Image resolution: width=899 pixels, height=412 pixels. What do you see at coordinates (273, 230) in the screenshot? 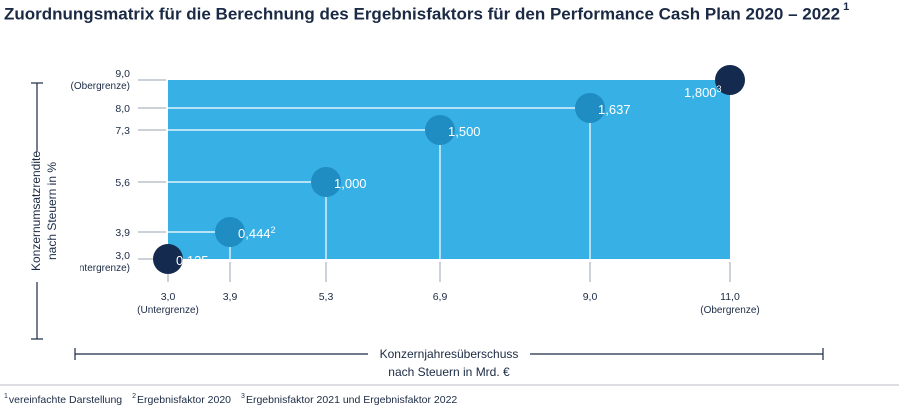
I see `data-point-footnote-marker: 2` at bounding box center [273, 230].